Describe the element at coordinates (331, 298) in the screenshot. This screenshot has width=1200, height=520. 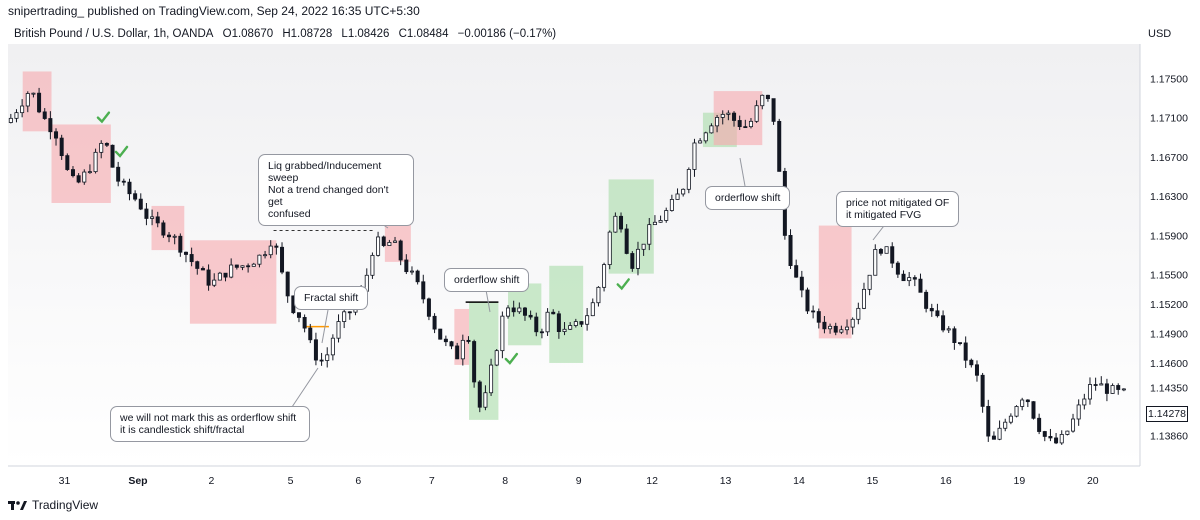
I see `callout-fractal-shift: Fractal shift` at that location.